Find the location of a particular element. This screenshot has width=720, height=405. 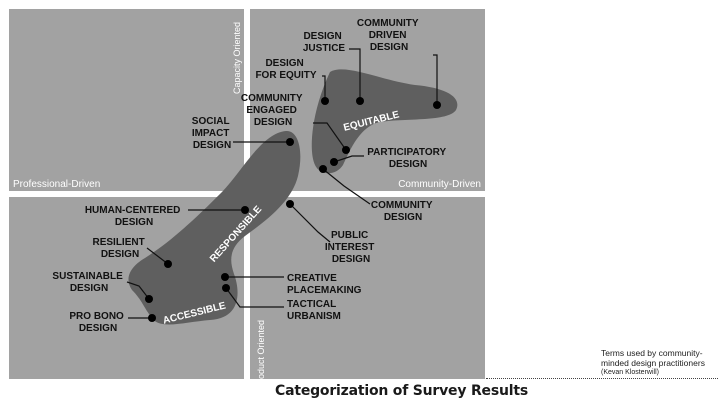

leader-sustainable-design is located at coordinates (138, 290).